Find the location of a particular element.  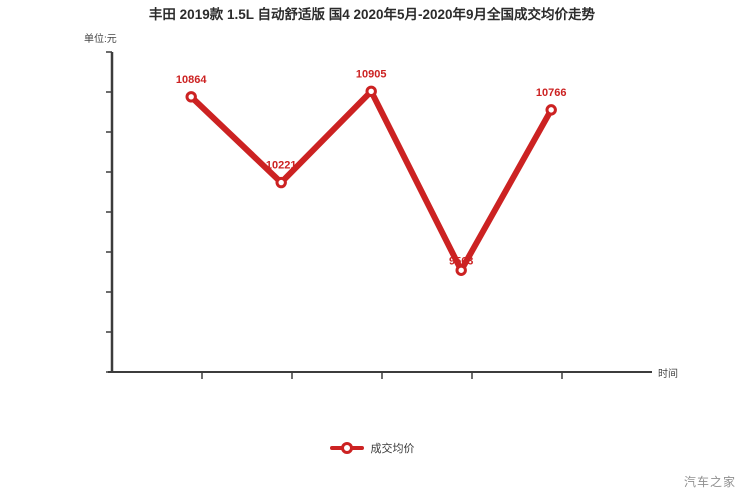

x-axis-unit-label: 时间 is located at coordinates (668, 374).